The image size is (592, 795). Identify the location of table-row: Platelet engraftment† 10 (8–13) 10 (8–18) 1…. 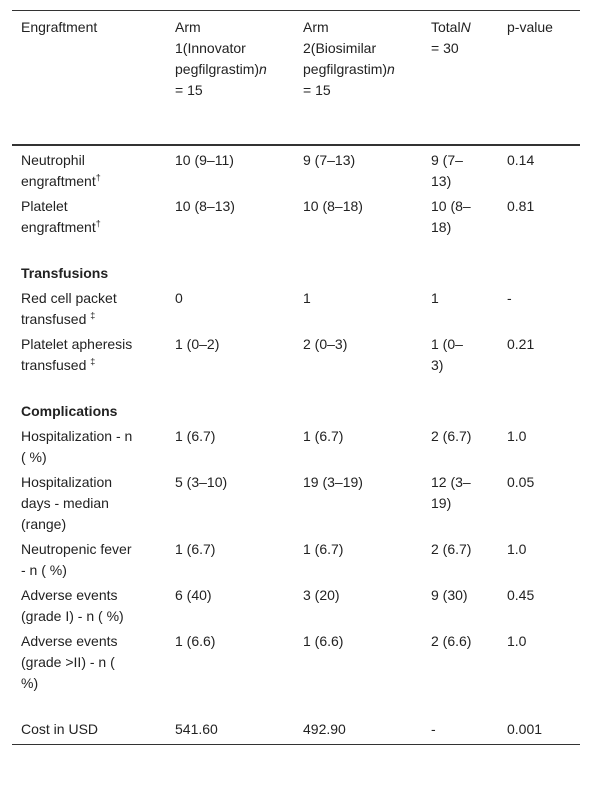
(296, 217).